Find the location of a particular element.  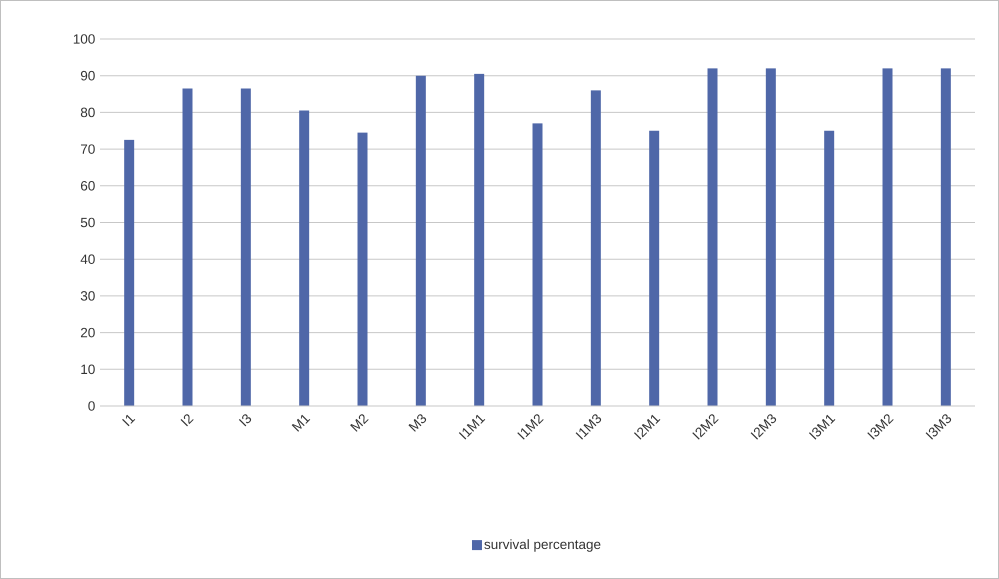

y-tick-label: 90 is located at coordinates (87, 75).